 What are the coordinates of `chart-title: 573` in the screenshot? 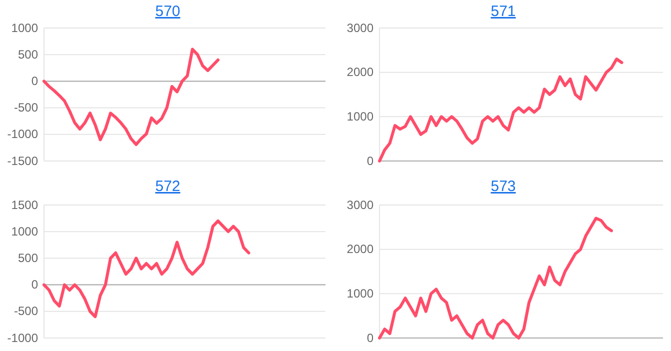 It's located at (503, 186).